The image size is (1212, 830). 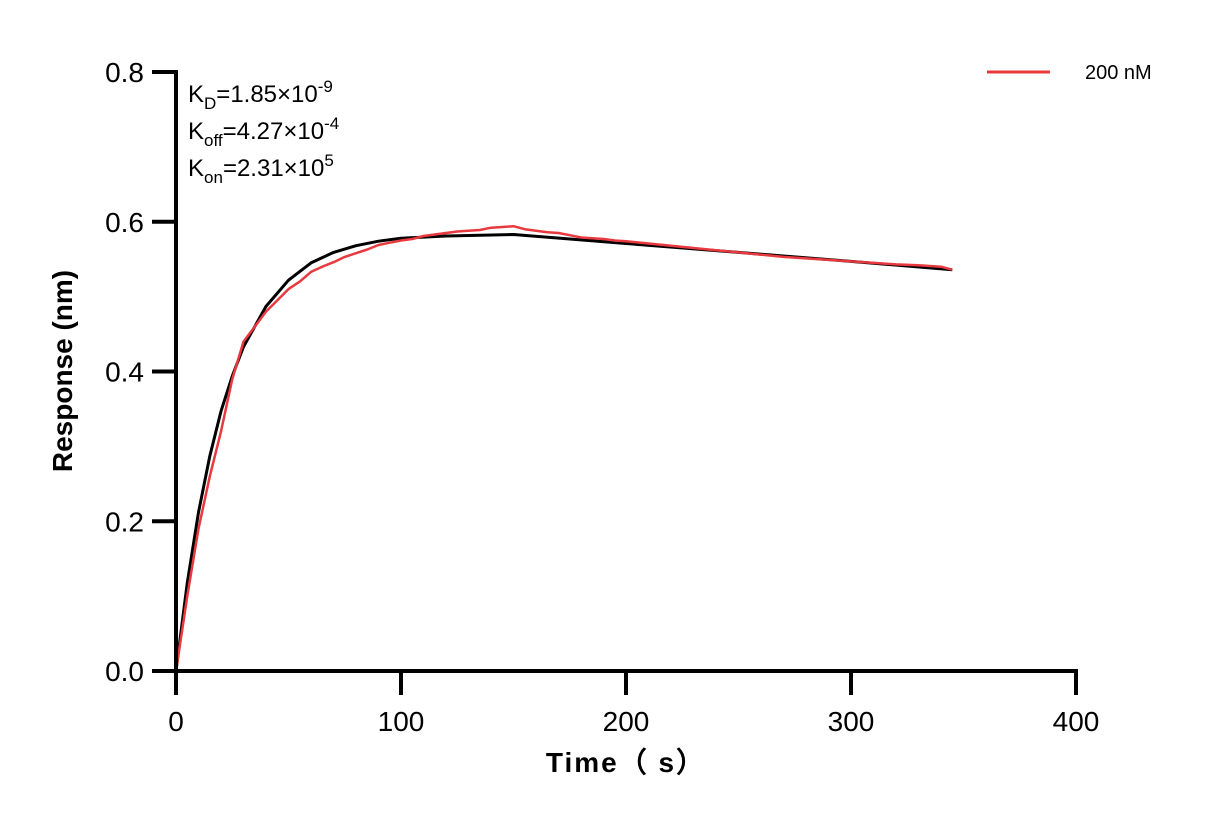 I want to click on x-tick-label: 400, so click(x=1076, y=721).